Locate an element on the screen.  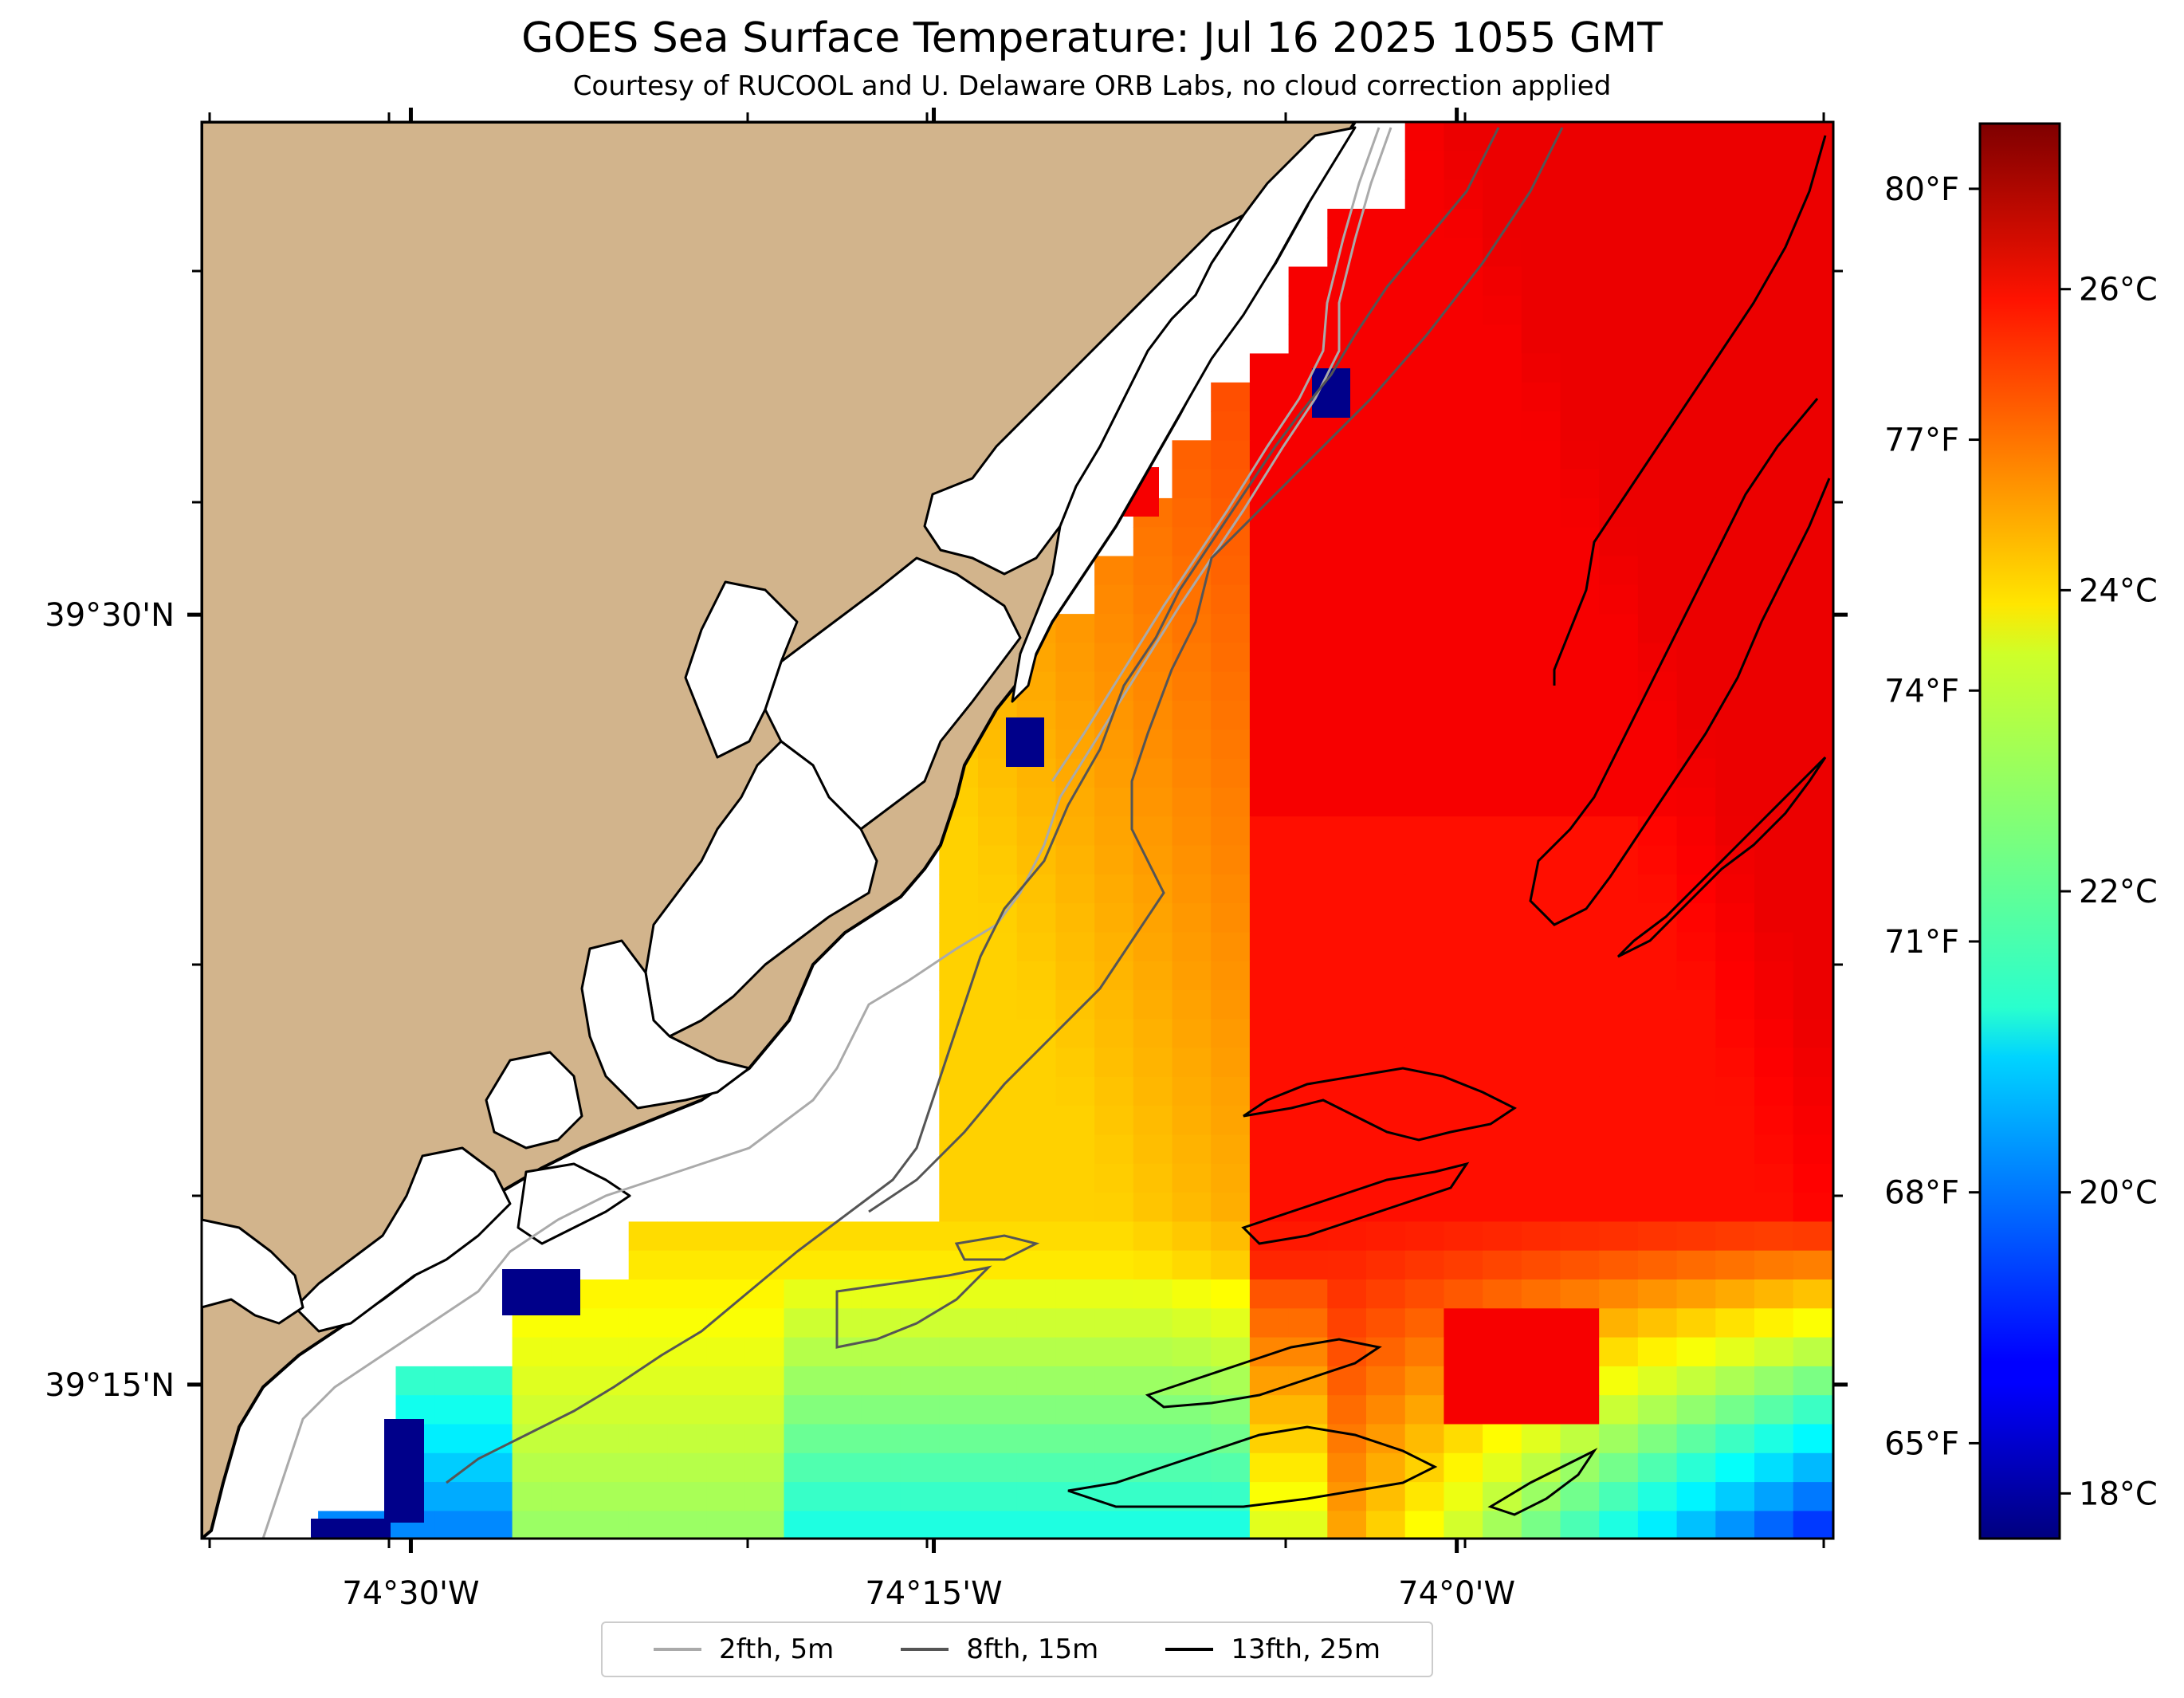
legend-item-8fth: 8fth, 15m is located at coordinates (999, 1649).